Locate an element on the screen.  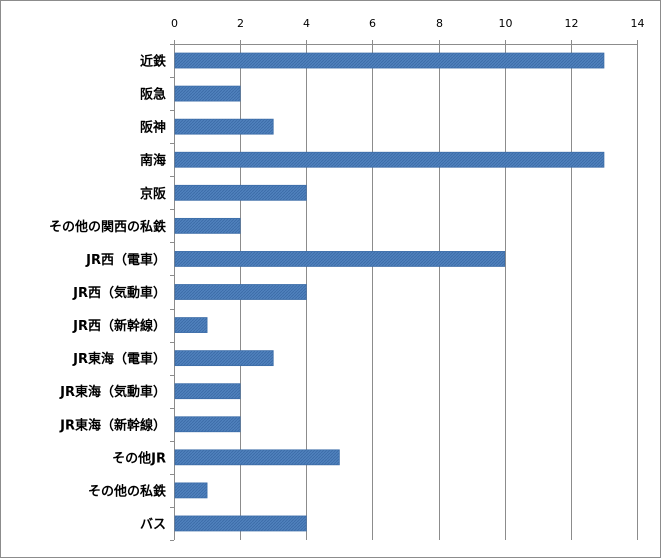
category-label: JR西（新幹線） is located at coordinates (119, 326).